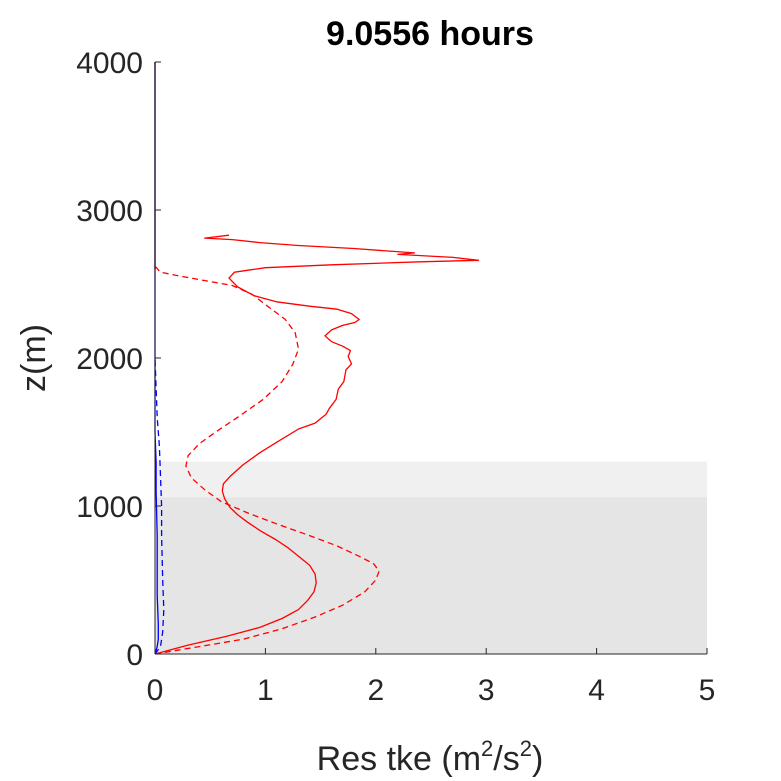  Describe the element at coordinates (109, 211) in the screenshot. I see `y-tick-label: 3000` at that location.